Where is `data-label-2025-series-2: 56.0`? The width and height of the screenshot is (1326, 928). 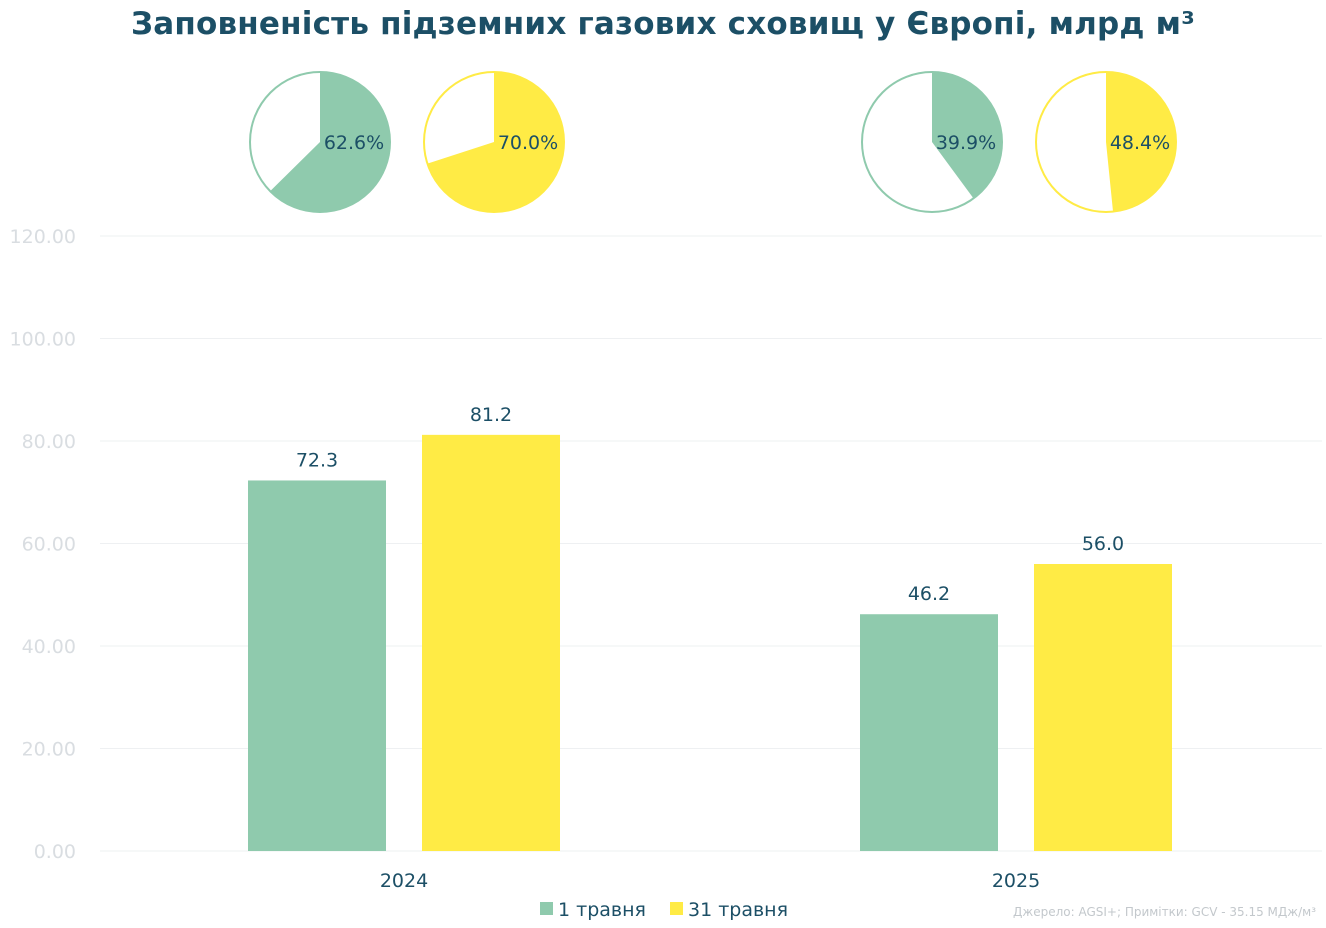
data-label-2025-series-2: 56.0 is located at coordinates (1103, 544).